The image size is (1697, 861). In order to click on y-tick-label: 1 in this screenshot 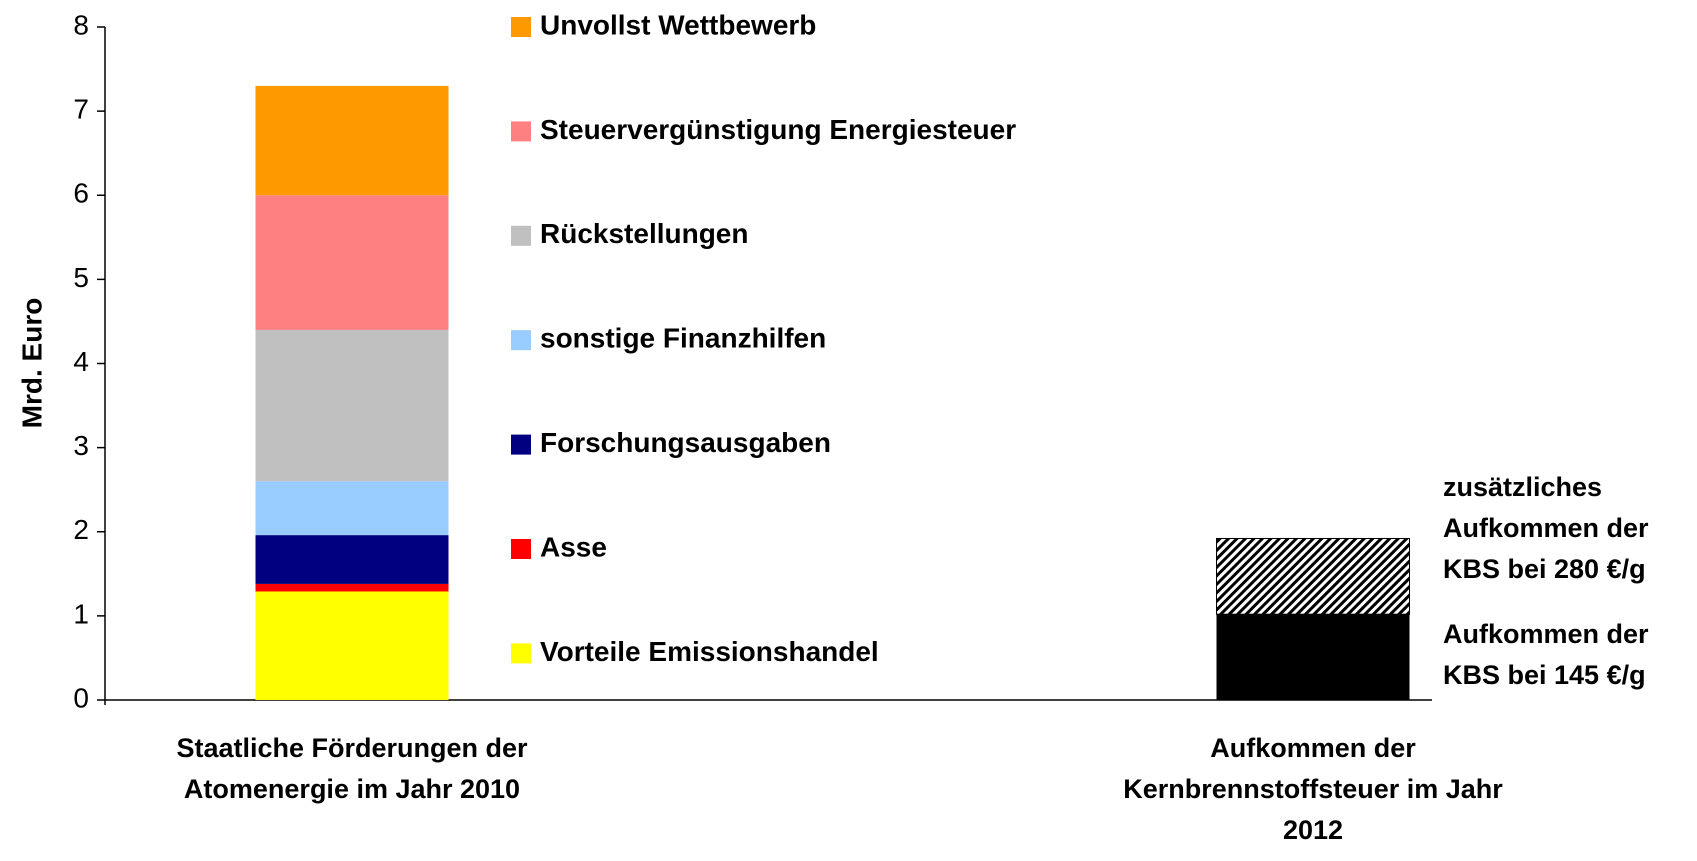, I will do `click(81, 613)`.